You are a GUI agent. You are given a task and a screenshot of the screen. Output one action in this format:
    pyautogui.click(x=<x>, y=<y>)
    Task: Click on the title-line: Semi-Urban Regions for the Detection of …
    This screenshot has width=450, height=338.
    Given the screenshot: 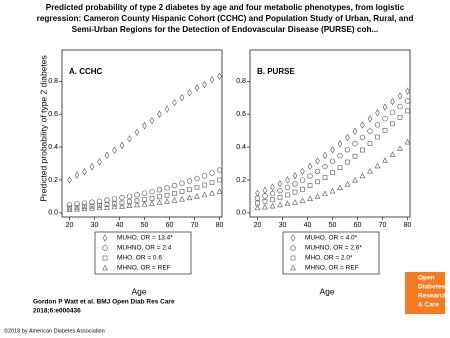 What is the action you would take?
    pyautogui.click(x=225, y=29)
    